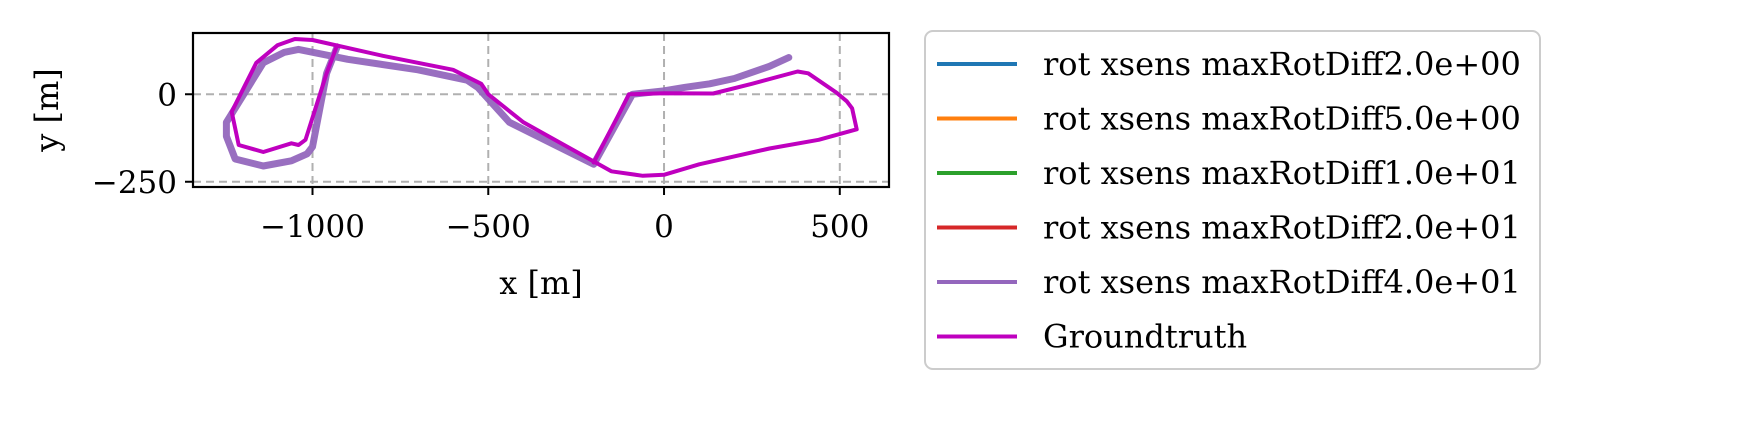  I want to click on x-tick-label: −1000, so click(312, 227).